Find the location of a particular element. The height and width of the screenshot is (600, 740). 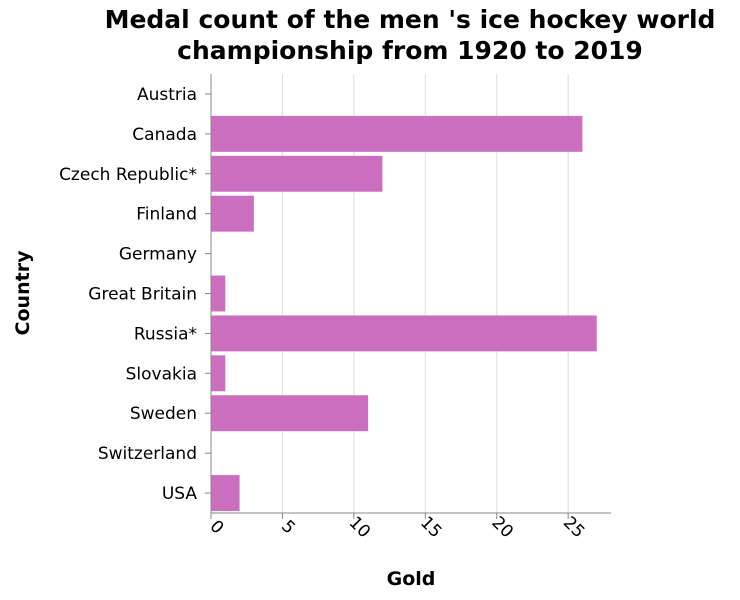

y-tick-label: Canada is located at coordinates (164, 135).